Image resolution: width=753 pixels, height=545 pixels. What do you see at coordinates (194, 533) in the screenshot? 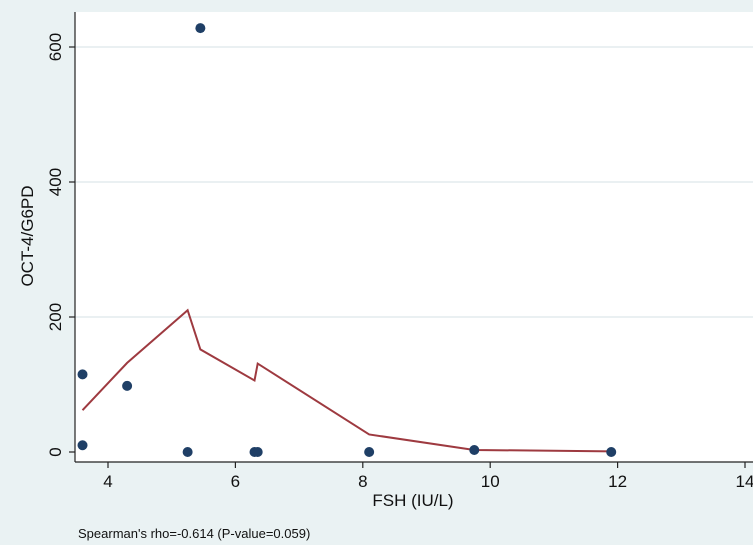
I see `spearman-annotation: Spearman's rho=-0.614 (P-value=0.059)` at bounding box center [194, 533].